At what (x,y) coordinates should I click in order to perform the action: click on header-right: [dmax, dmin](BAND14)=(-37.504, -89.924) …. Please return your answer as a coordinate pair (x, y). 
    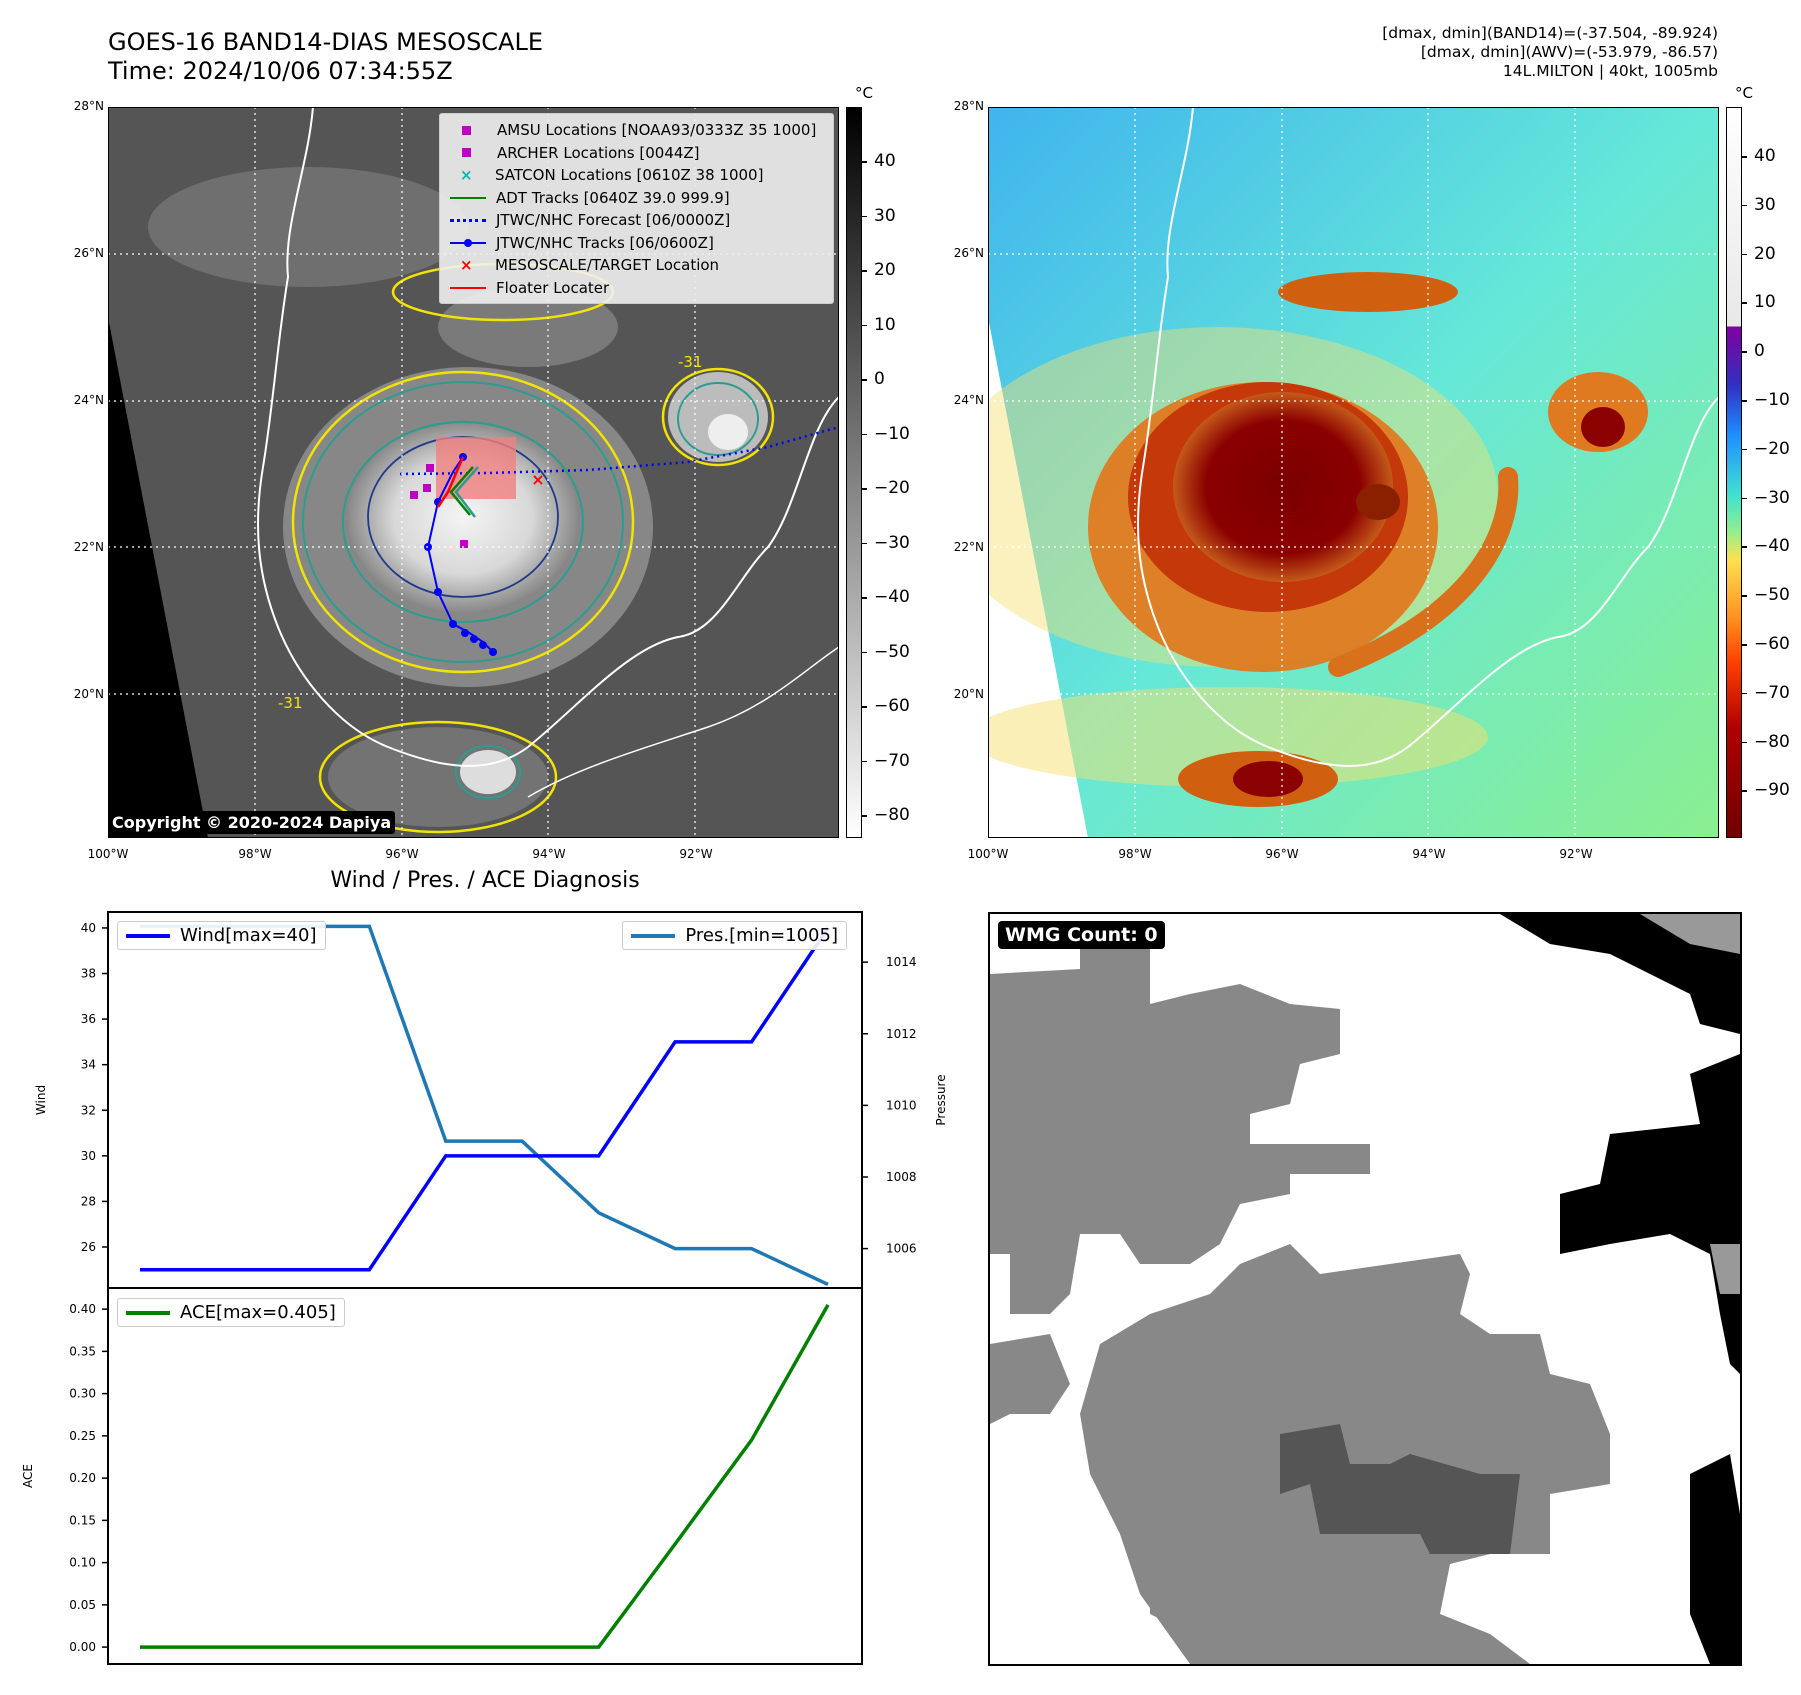
    Looking at the image, I should click on (1550, 52).